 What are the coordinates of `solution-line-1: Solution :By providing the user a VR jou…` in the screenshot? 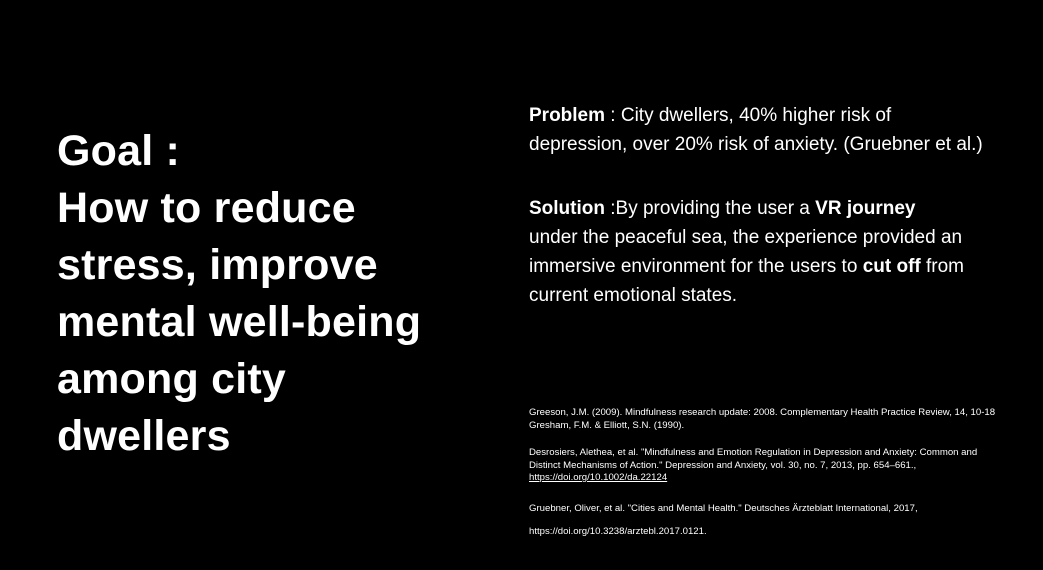 It's located at (779, 208).